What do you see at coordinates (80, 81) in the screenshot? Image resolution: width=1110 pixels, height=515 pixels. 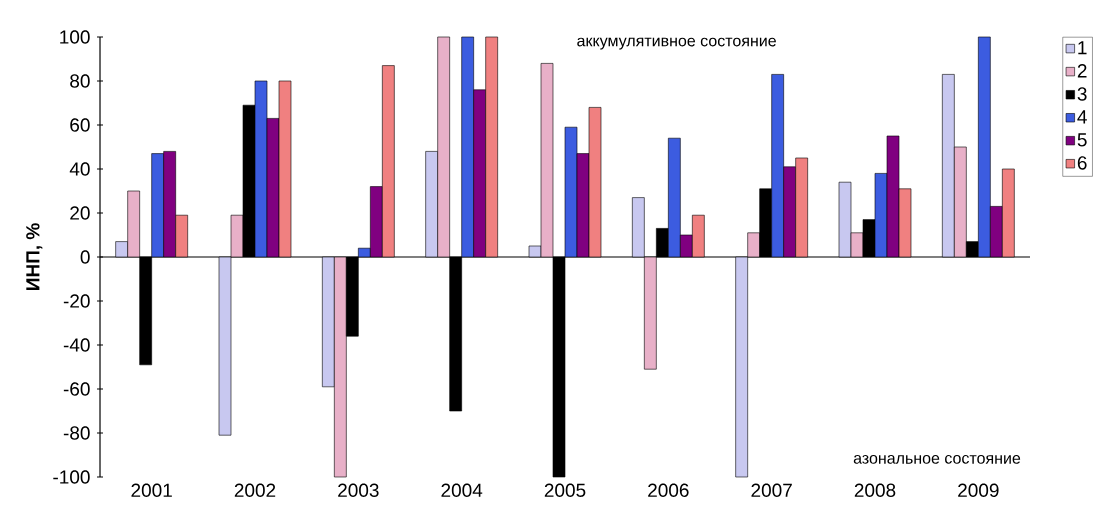 I see `y-tick-label: 80` at bounding box center [80, 81].